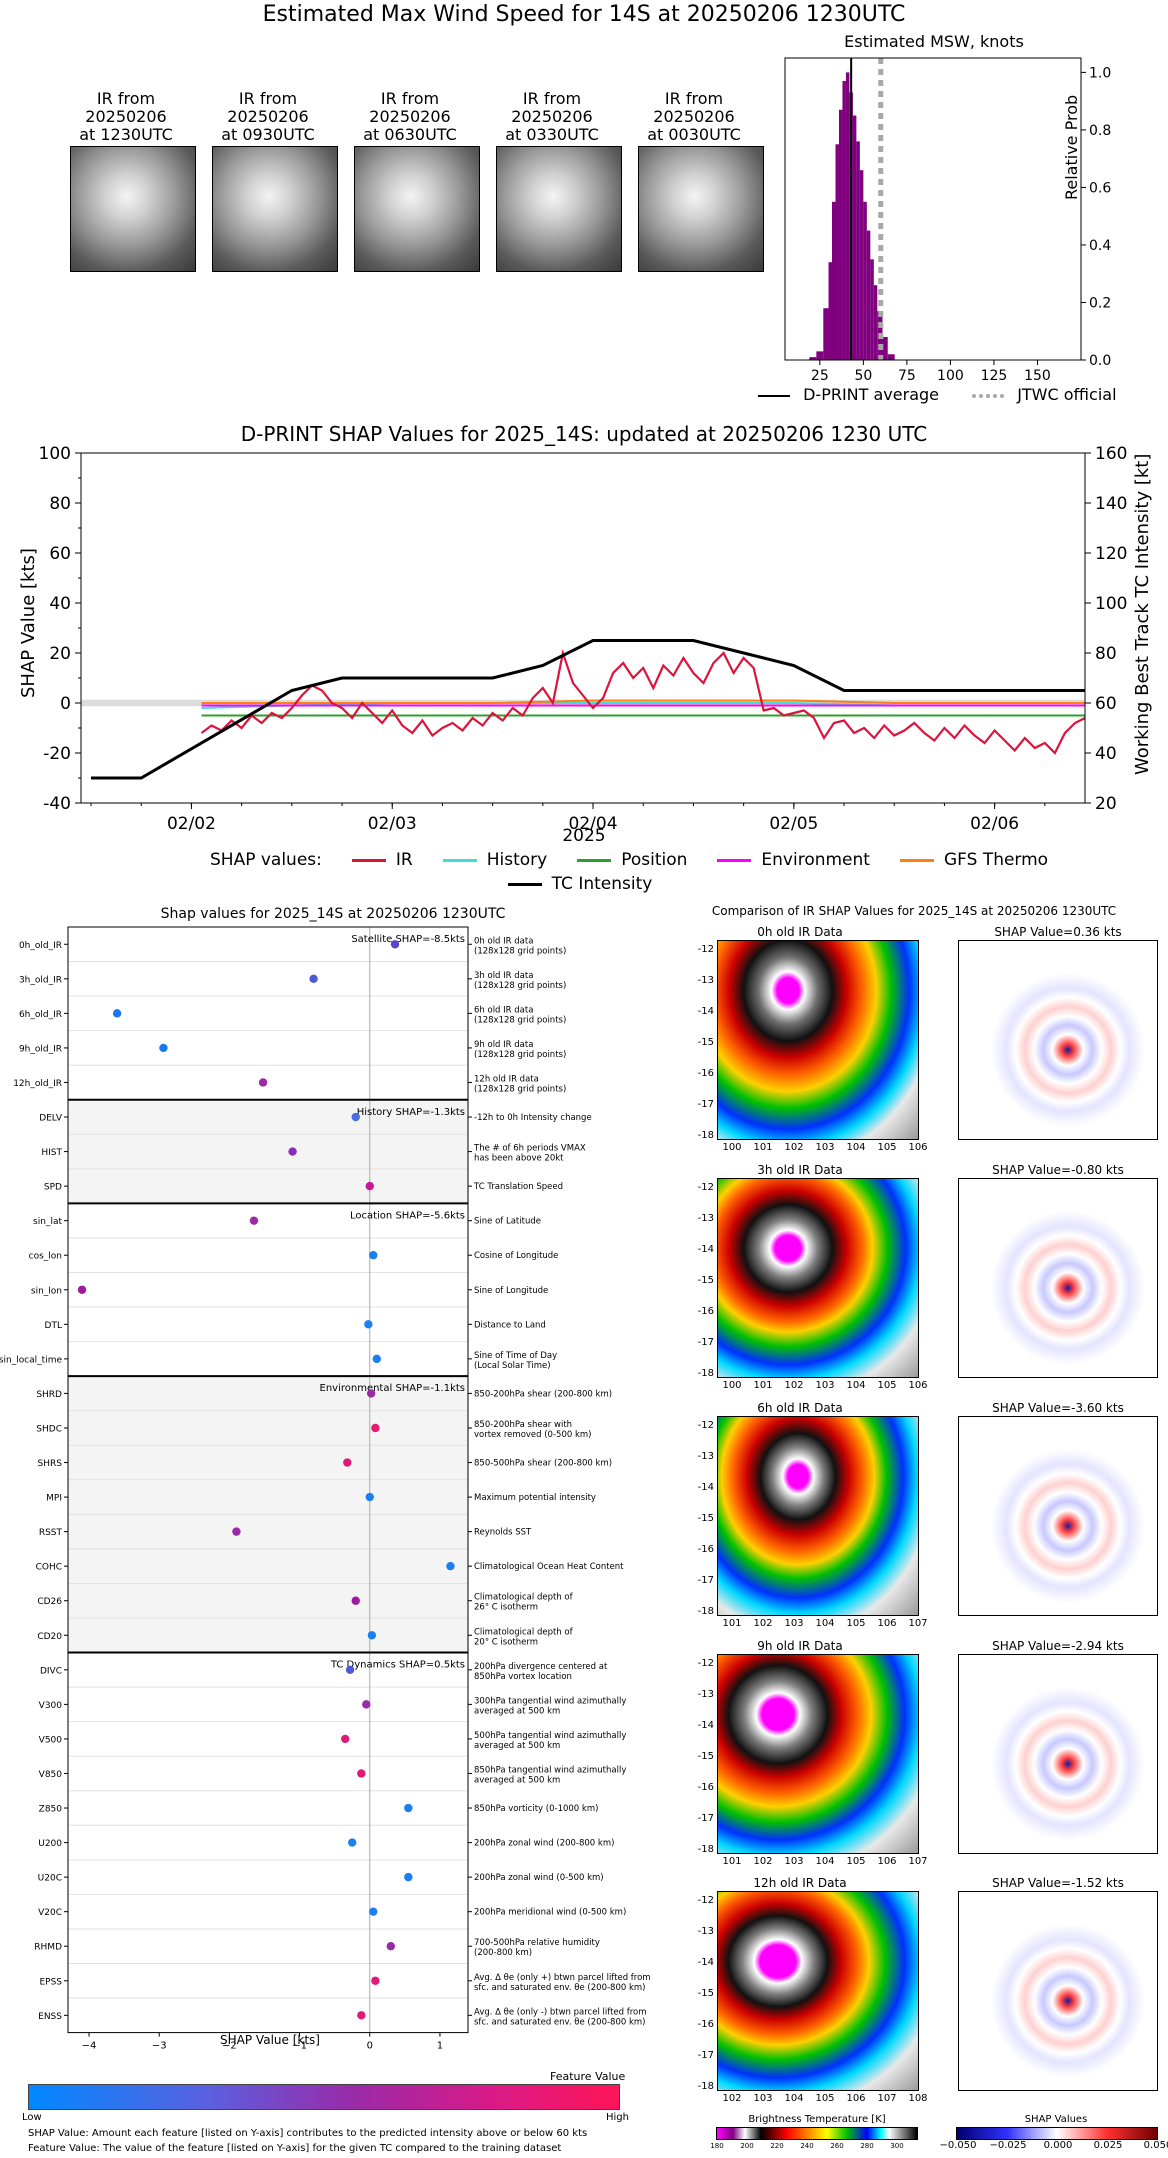 This screenshot has height=2158, width=1168. What do you see at coordinates (51, 1810) in the screenshot?
I see `feature-name-label: Z850` at bounding box center [51, 1810].